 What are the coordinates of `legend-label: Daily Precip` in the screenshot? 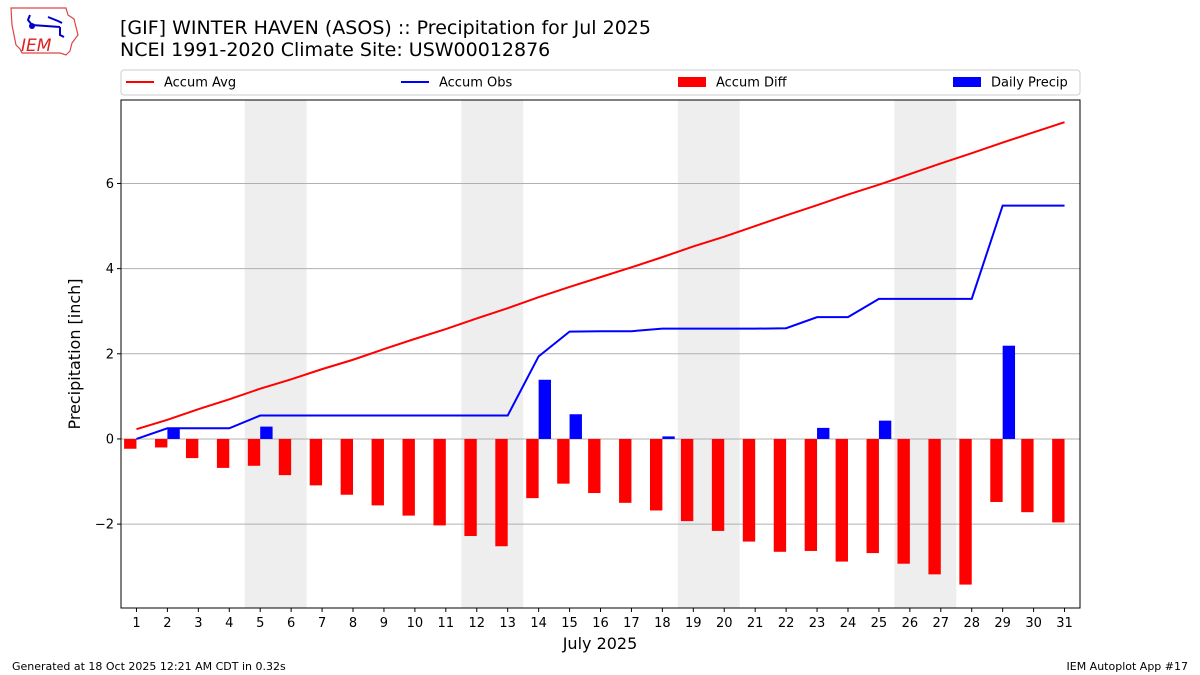 It's located at (1029, 83).